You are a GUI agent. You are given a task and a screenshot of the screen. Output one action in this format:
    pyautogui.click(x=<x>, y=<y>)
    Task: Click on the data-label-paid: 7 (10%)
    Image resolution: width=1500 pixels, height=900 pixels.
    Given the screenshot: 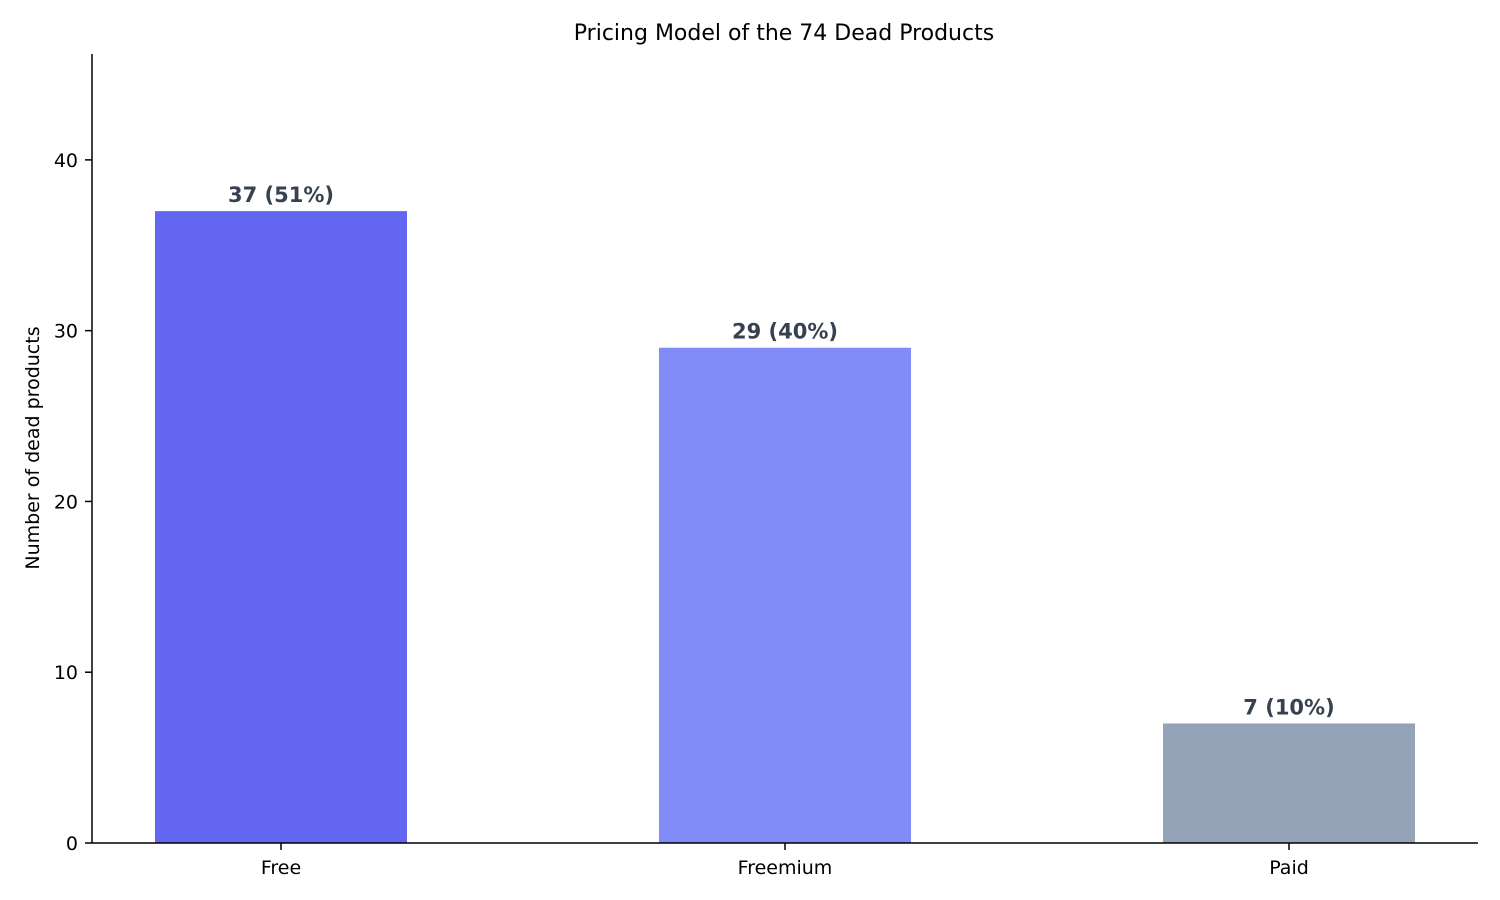 What is the action you would take?
    pyautogui.click(x=1288, y=707)
    